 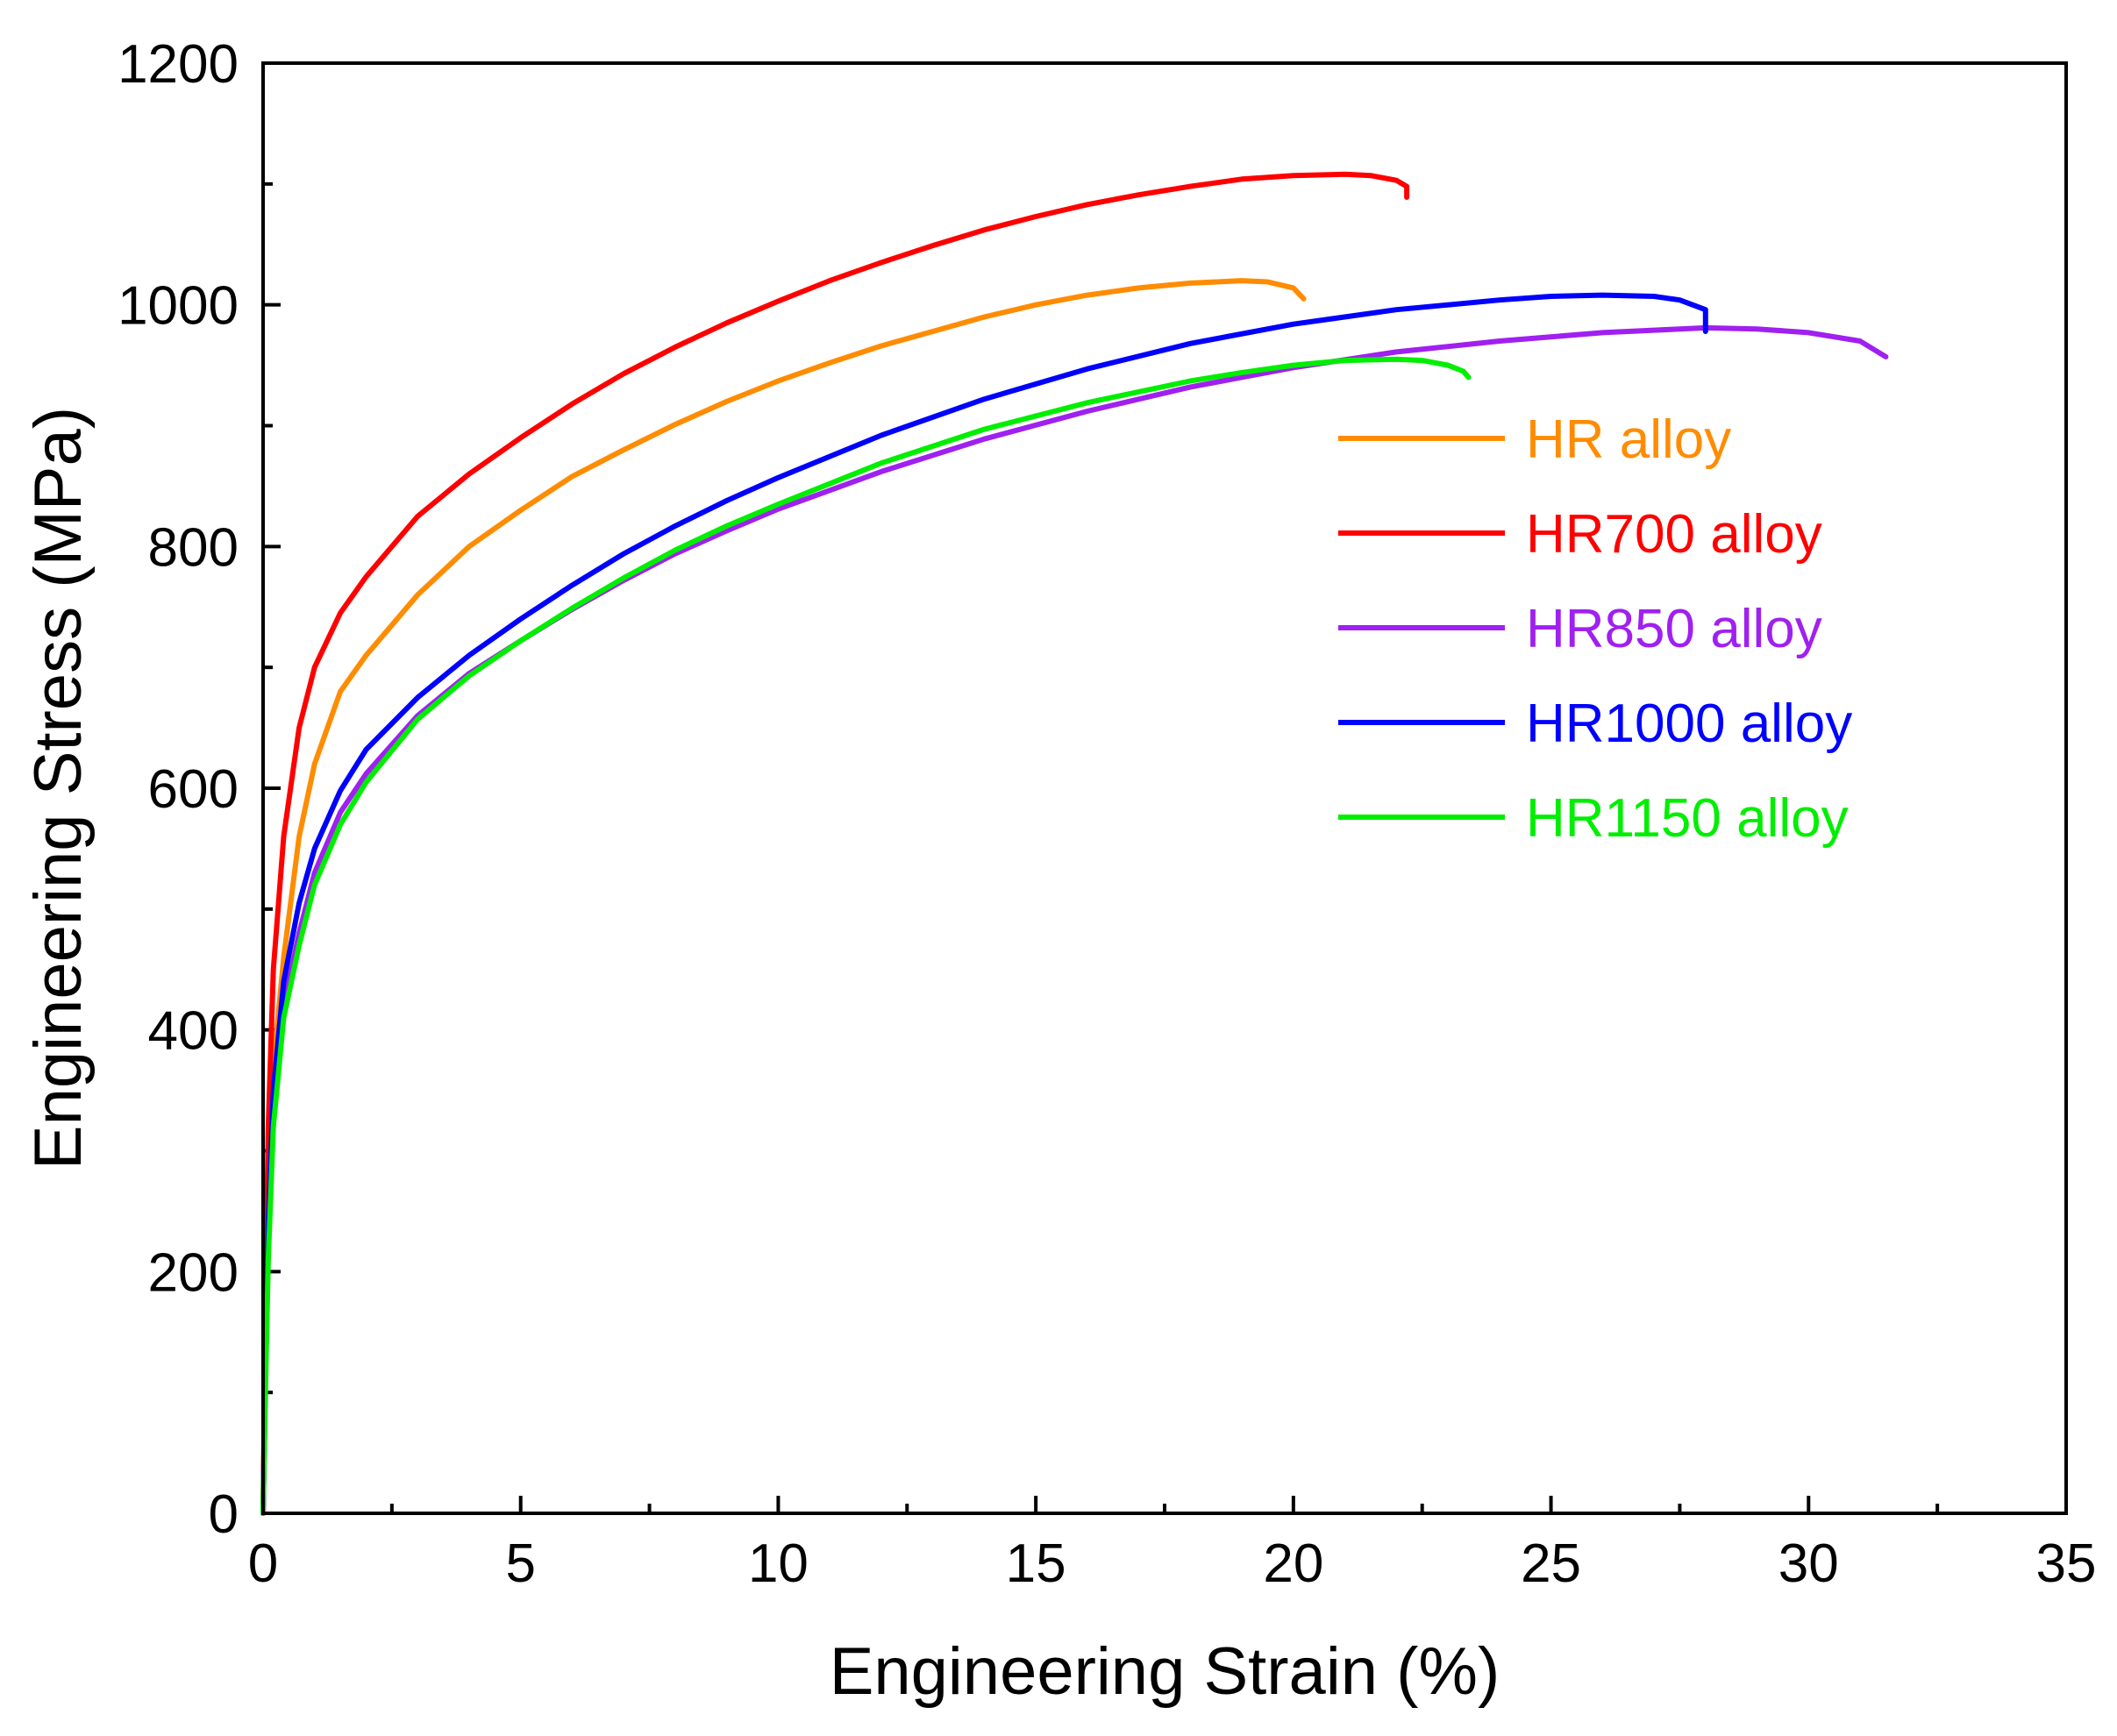 I want to click on legend-label: HR700 alloy, so click(x=1674, y=534).